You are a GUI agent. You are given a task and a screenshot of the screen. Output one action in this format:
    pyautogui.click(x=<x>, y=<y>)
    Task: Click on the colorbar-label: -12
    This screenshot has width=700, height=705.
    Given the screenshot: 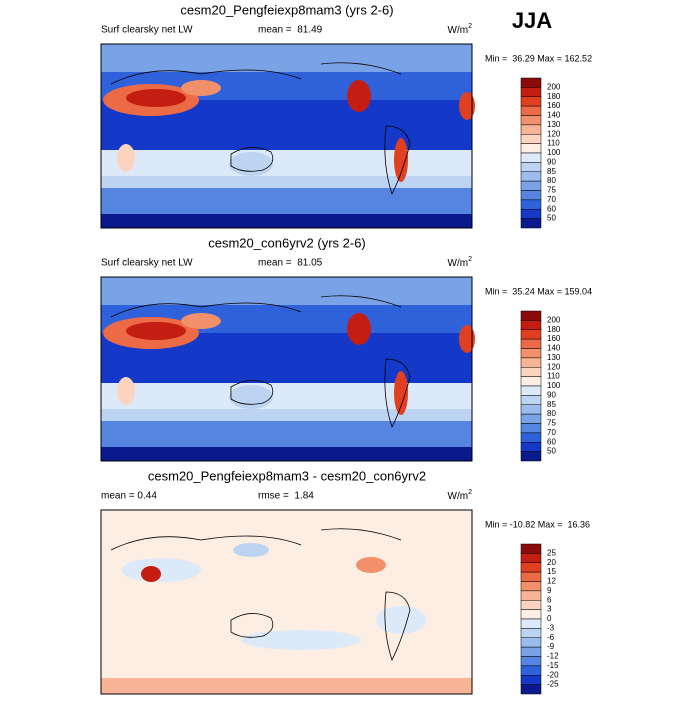 What is the action you would take?
    pyautogui.click(x=553, y=656)
    